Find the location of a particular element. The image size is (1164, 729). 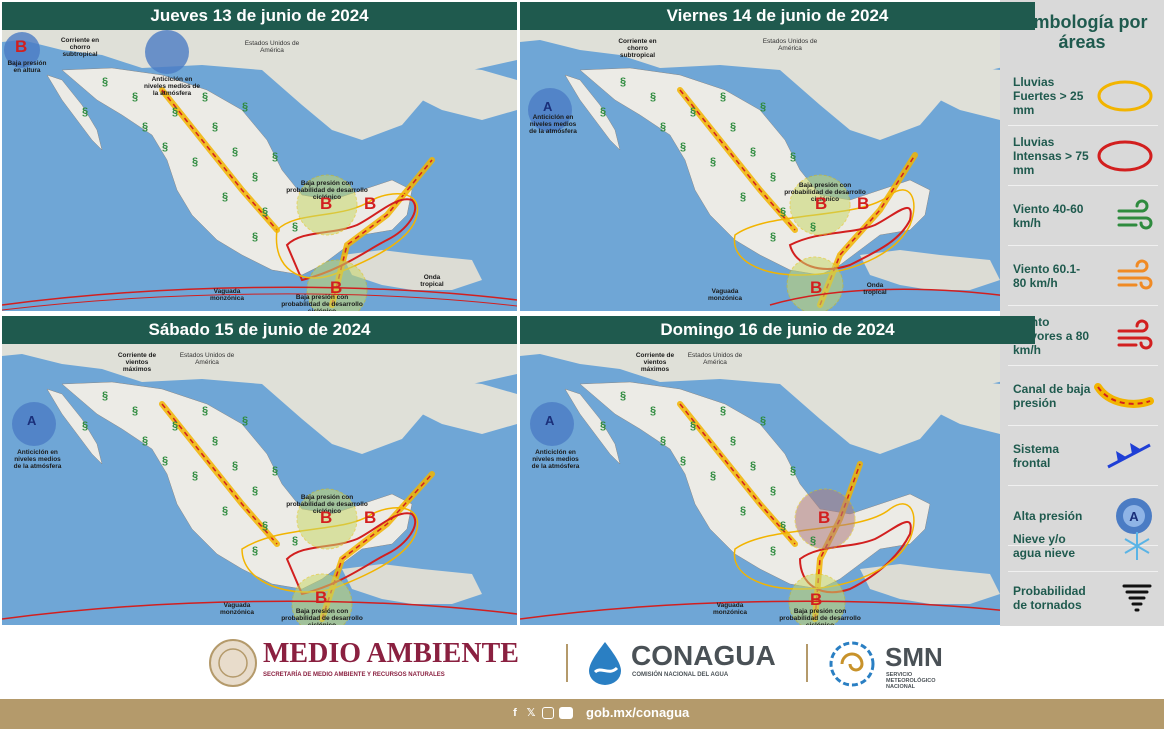

label-onda: Onda tropical is located at coordinates (875, 289).